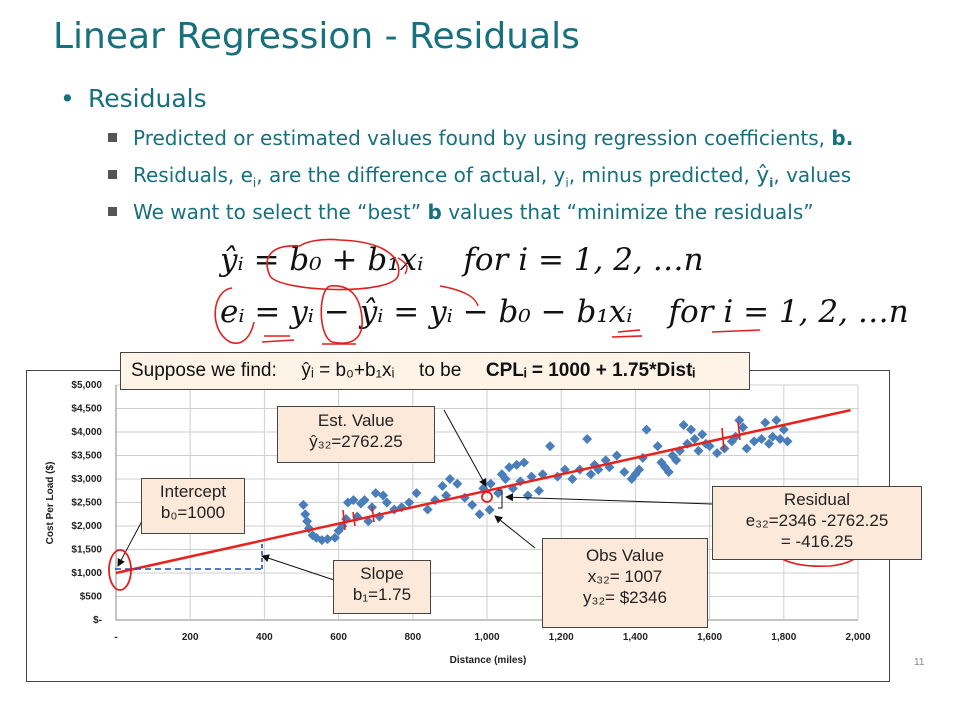 This screenshot has height=708, width=961. What do you see at coordinates (50, 503) in the screenshot?
I see `y-axis-label: Cost Per Load ($)` at bounding box center [50, 503].